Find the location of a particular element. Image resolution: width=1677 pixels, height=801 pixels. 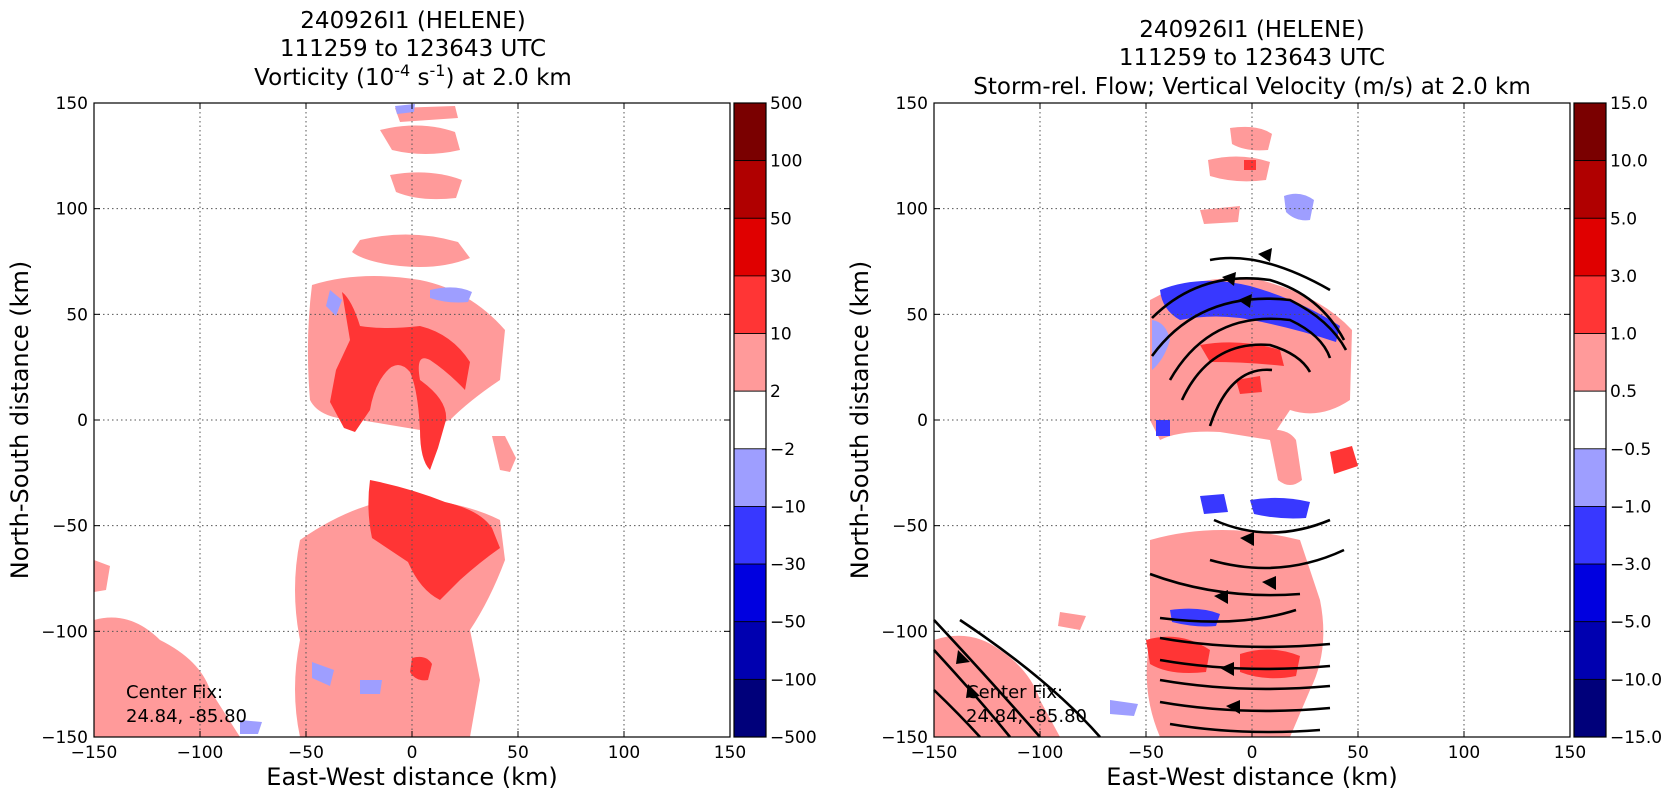

panel1-center-fix-value: 24.84, -85.80 is located at coordinates (186, 716).